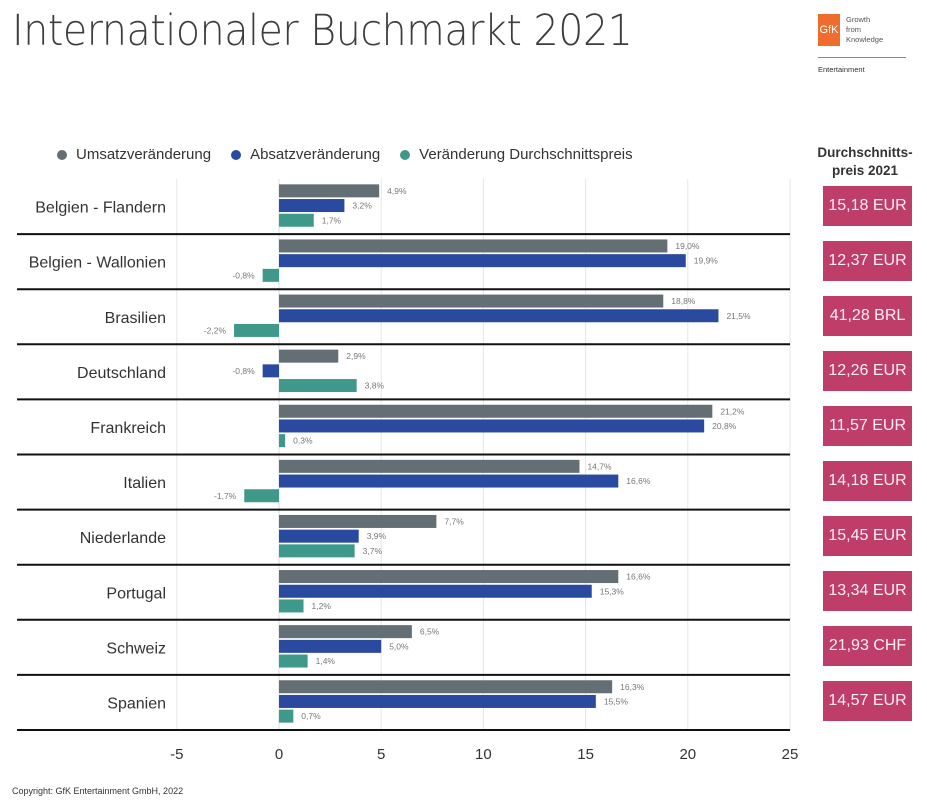  What do you see at coordinates (863, 46) in the screenshot?
I see `gfk-logo: GfK Growth from Knowledge Entertainment` at bounding box center [863, 46].